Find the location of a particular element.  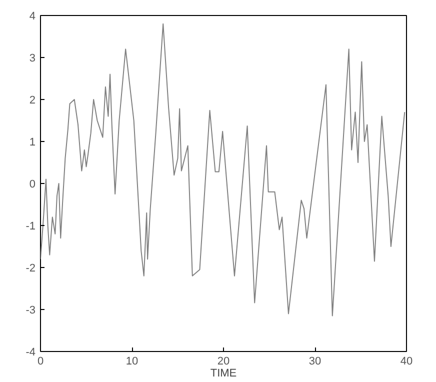

x-axis-title: TIME is located at coordinates (223, 374).